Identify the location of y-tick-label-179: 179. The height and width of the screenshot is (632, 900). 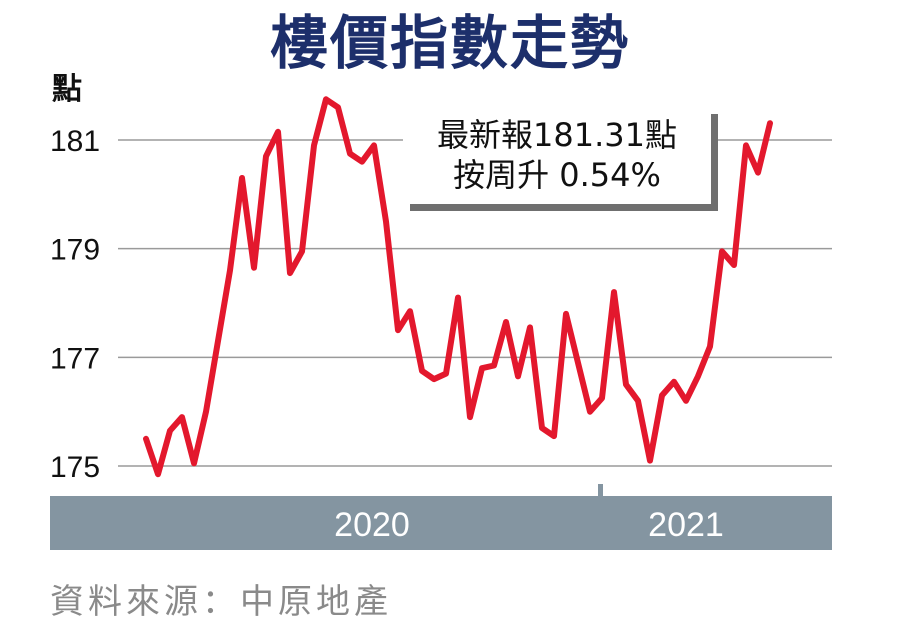
(75, 250).